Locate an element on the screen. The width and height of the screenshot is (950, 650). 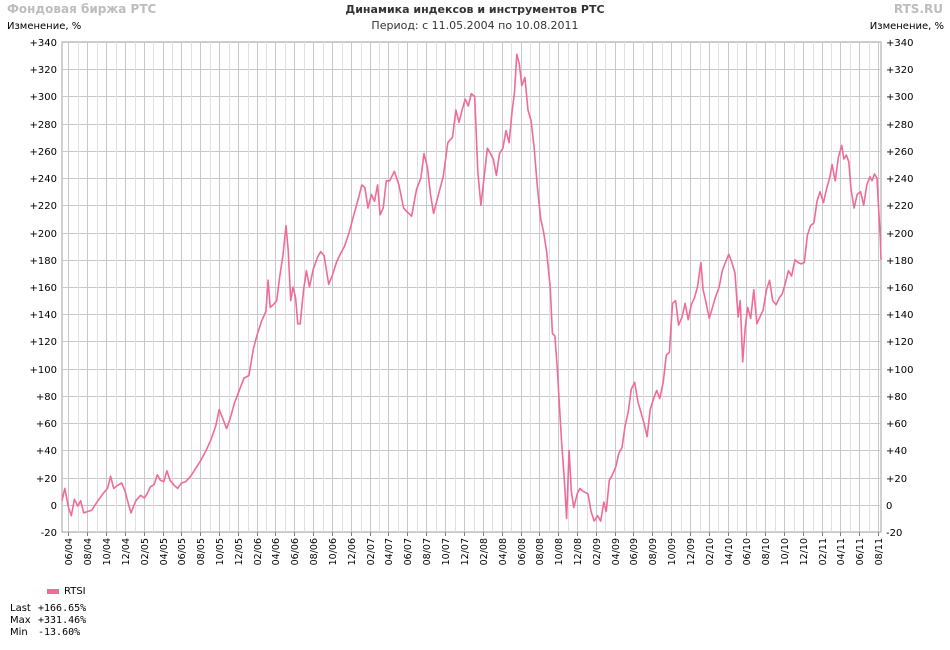
stats-panel: Last +166.65% Max +331.46% Min -13.60% is located at coordinates (59, 621).